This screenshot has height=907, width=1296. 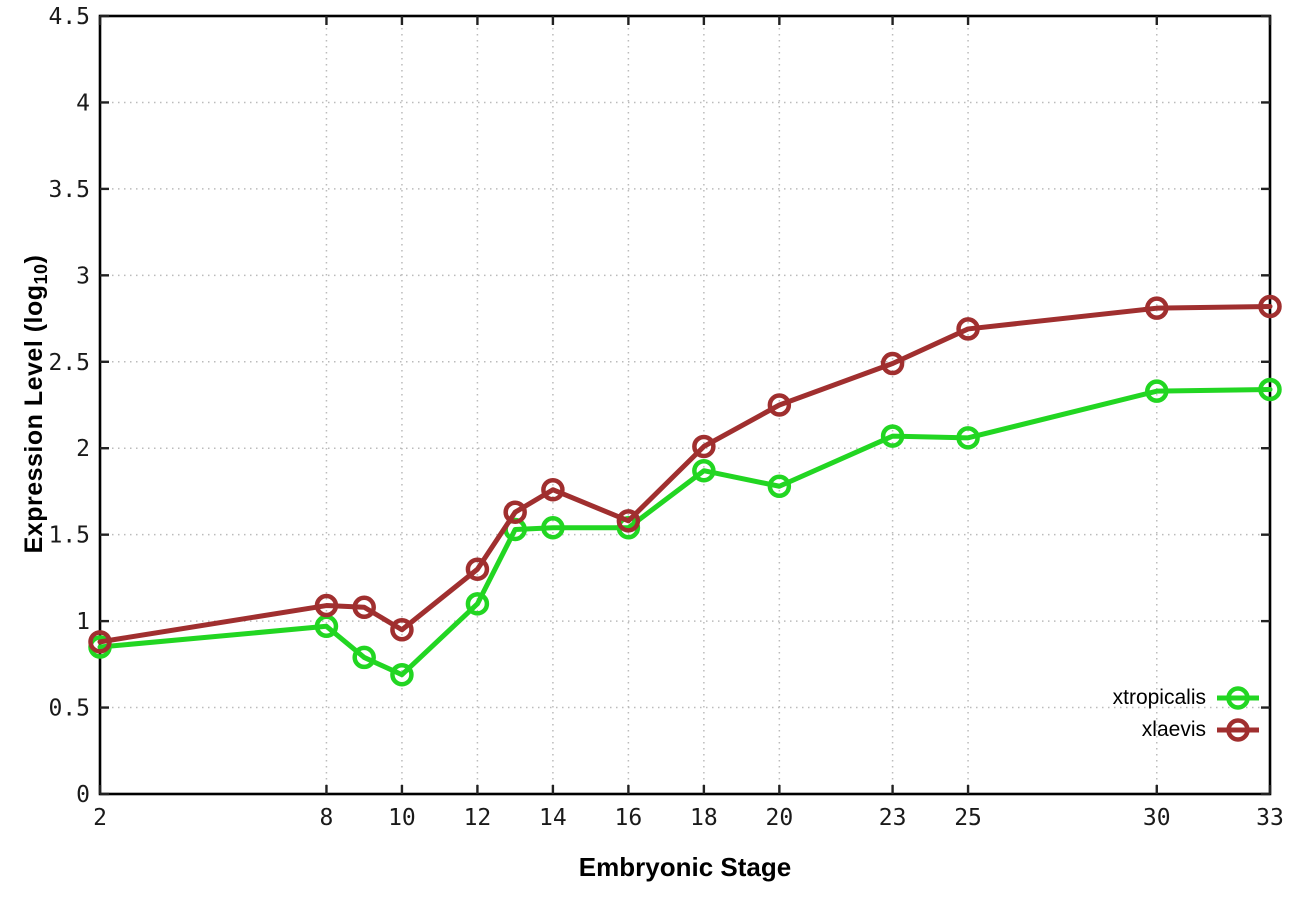 I want to click on y-tick-label: 0.5, so click(x=69, y=709).